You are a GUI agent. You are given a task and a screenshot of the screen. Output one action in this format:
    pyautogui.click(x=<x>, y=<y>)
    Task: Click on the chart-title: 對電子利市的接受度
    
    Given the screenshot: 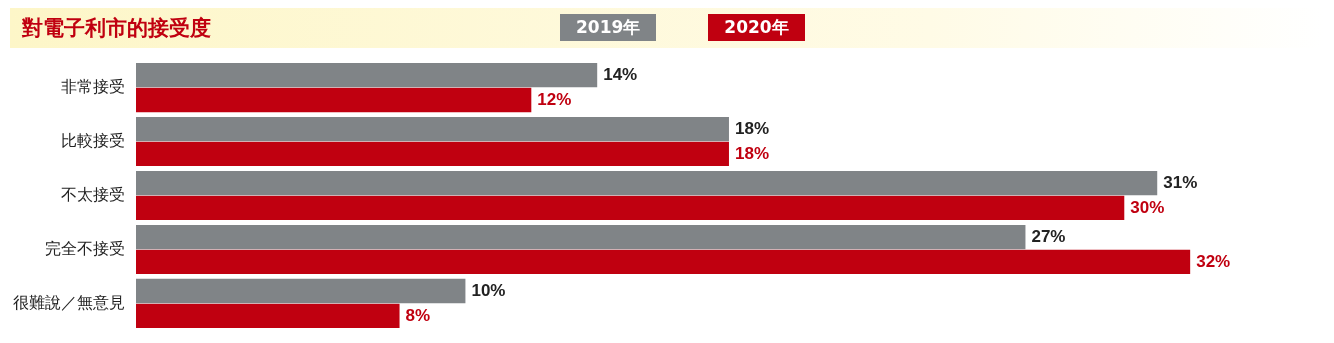 What is the action you would take?
    pyautogui.click(x=116, y=28)
    